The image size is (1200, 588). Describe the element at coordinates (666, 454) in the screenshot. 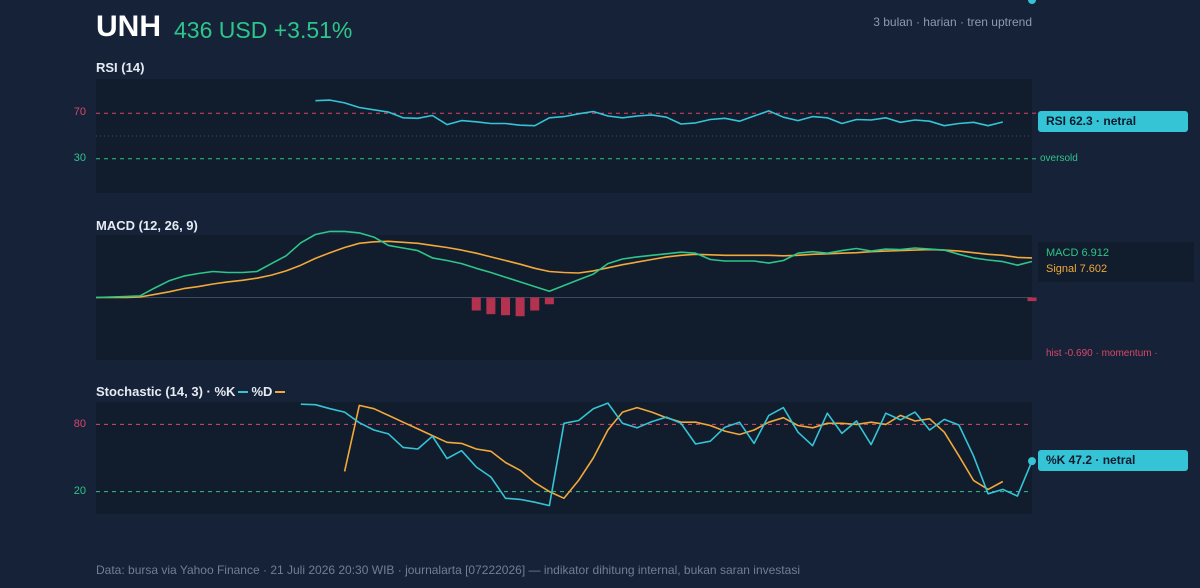

I see `stoch-k-line` at that location.